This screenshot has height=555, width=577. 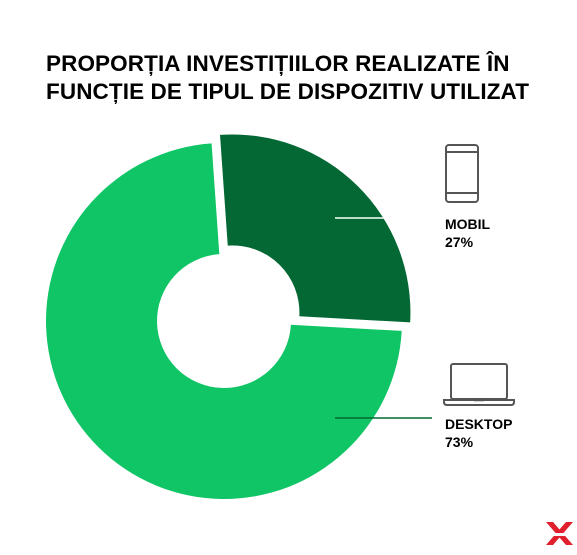 I want to click on xtb-logo-icon, so click(x=559, y=533).